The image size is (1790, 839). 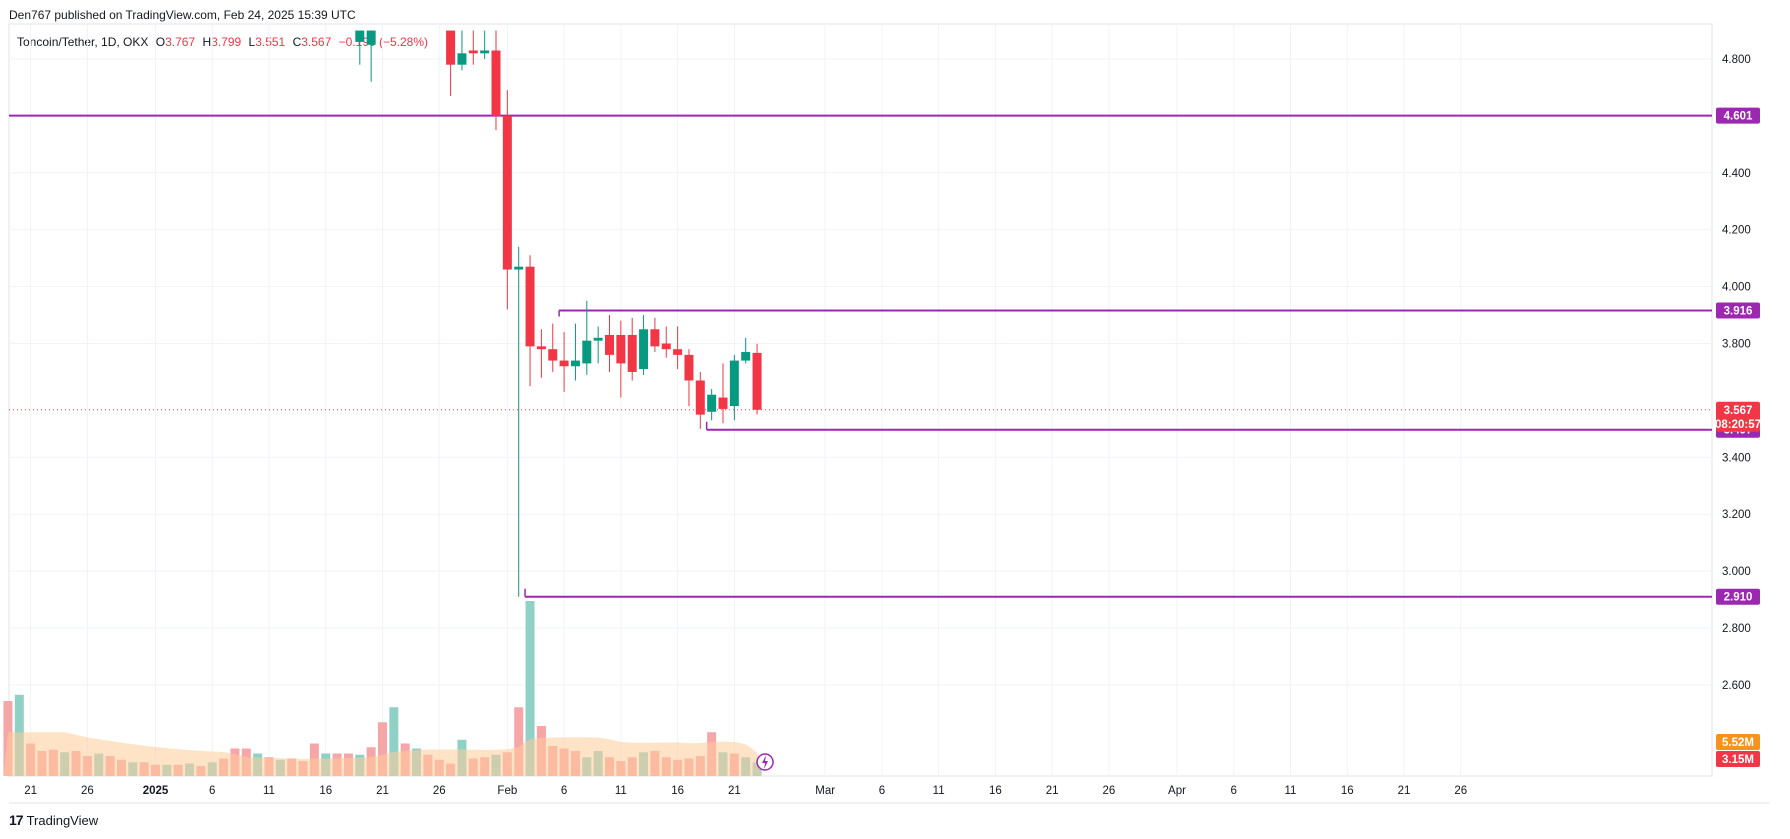 I want to click on last-price-tag-text: 08:20:57, so click(x=1738, y=425).